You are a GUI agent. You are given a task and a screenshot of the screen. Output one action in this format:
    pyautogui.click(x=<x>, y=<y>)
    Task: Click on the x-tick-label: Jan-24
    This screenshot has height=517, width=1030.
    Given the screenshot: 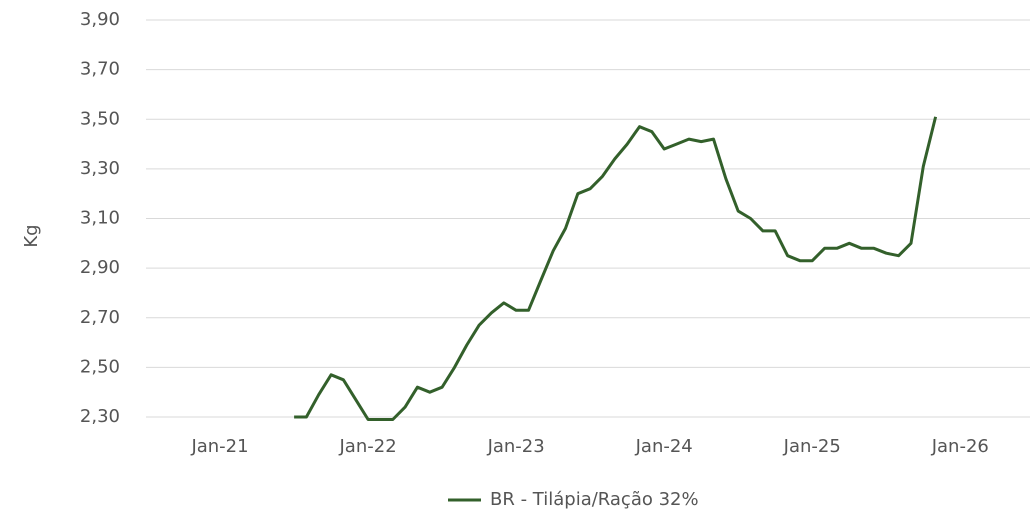 What is the action you would take?
    pyautogui.click(x=664, y=446)
    